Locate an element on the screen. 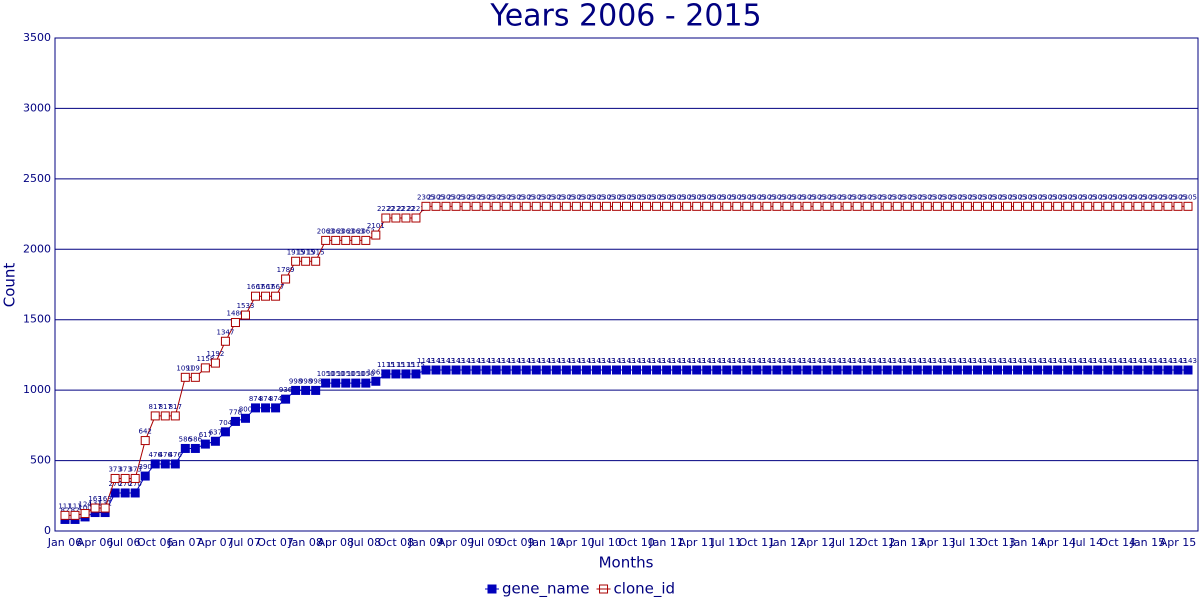 This screenshot has width=1200, height=600. x-tick-label: Oct 11 is located at coordinates (757, 542).